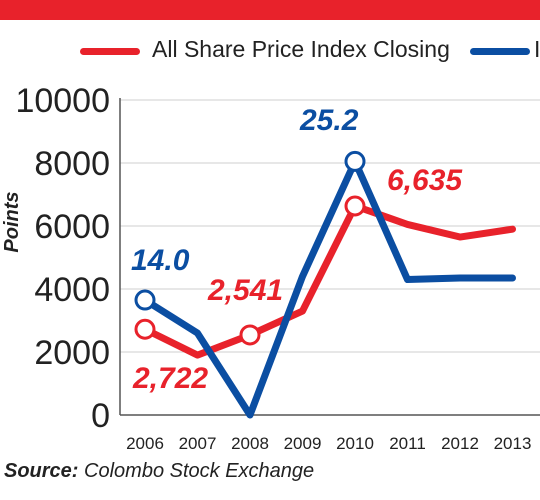  I want to click on y-tick-label: 10000, so click(62, 101).